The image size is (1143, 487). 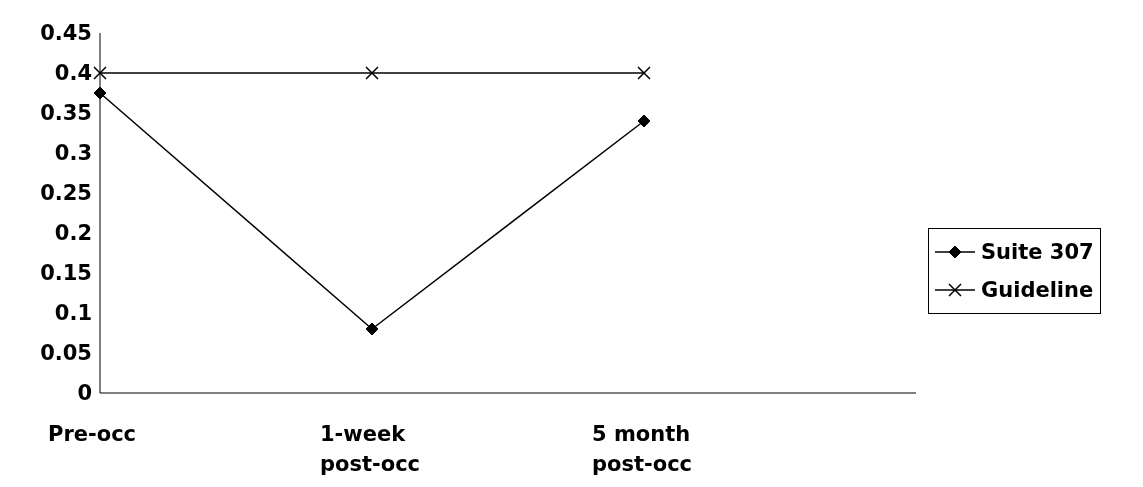 I want to click on legend-label: Guideline, so click(x=1037, y=290).